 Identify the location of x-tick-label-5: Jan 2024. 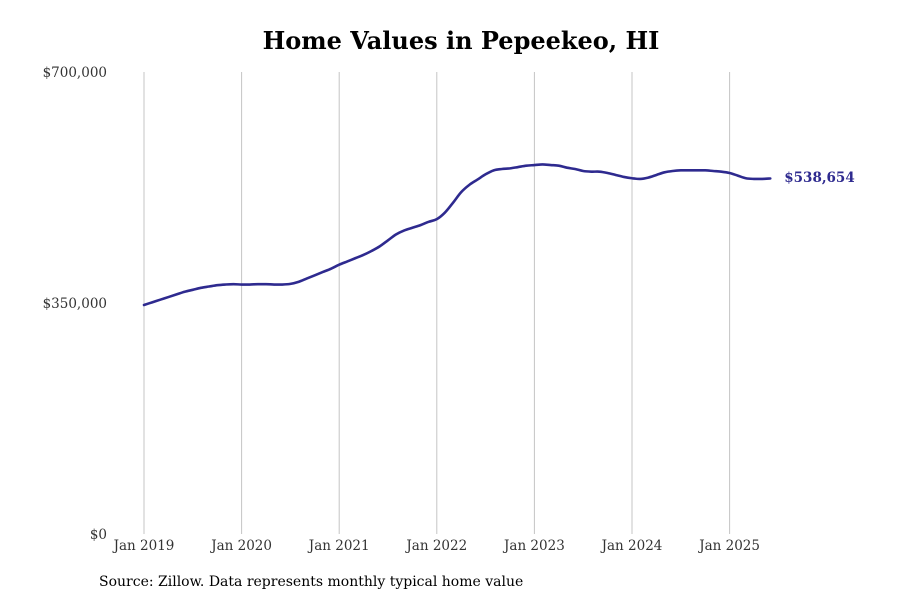
(631, 546).